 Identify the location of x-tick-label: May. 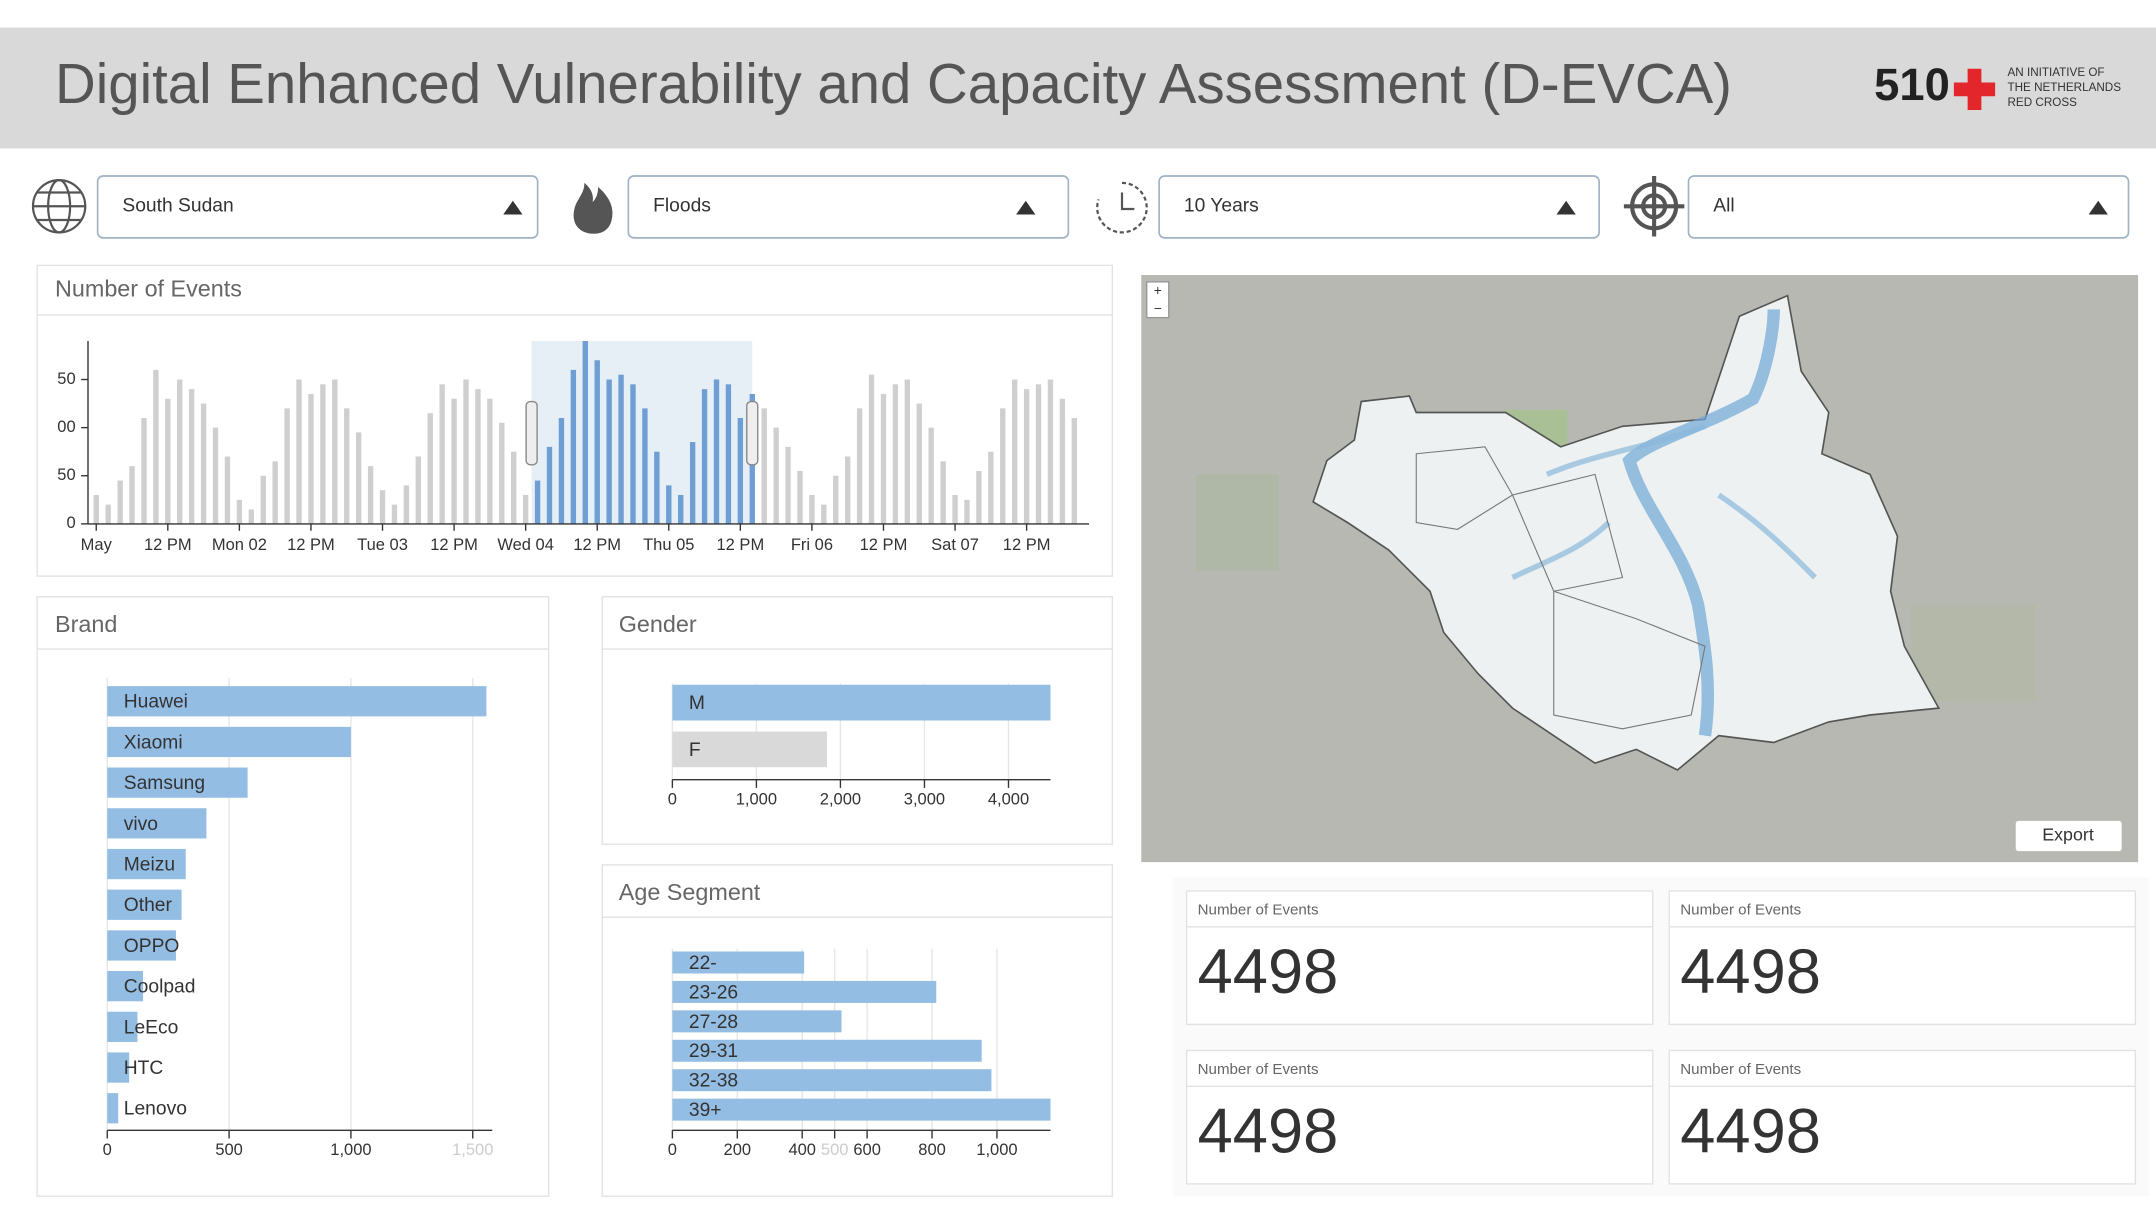
(97, 545).